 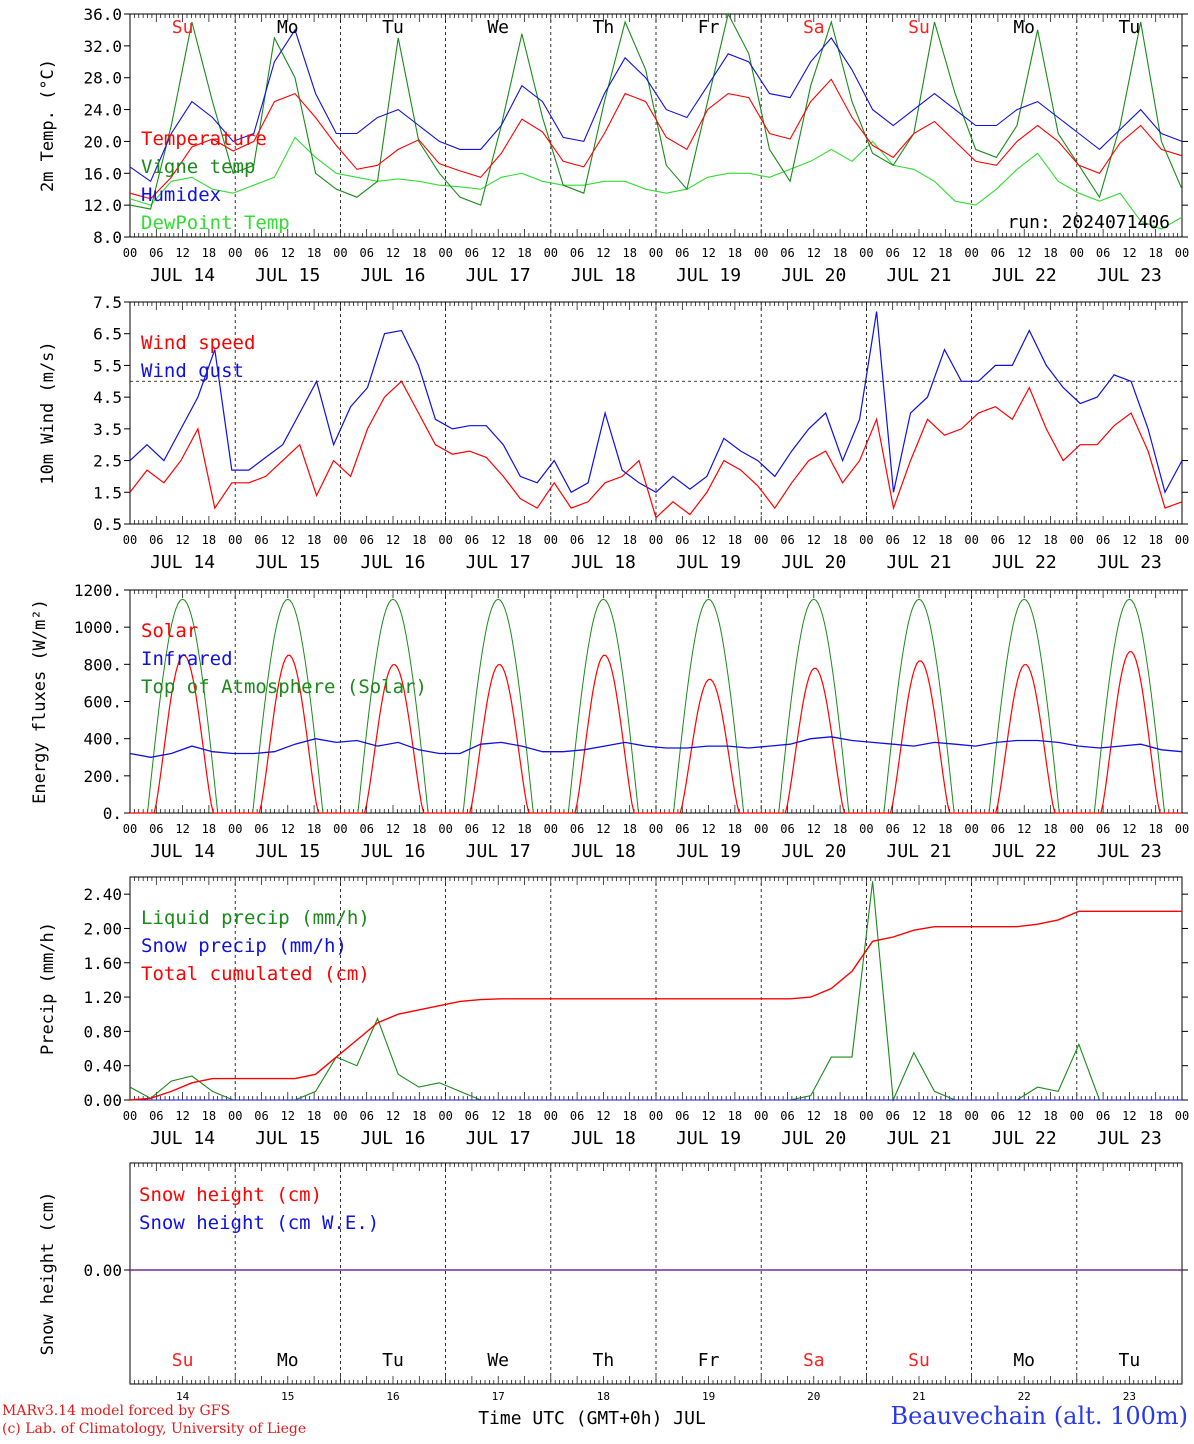 What do you see at coordinates (112, 813) in the screenshot?
I see `y-tick-label: 0.` at bounding box center [112, 813].